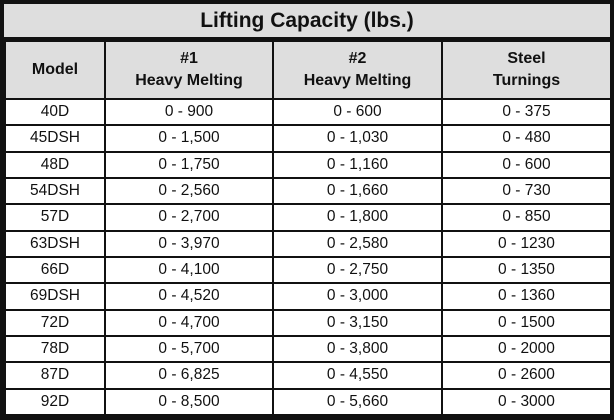 The image size is (614, 420). I want to click on cell-model: 87D, so click(55, 375).